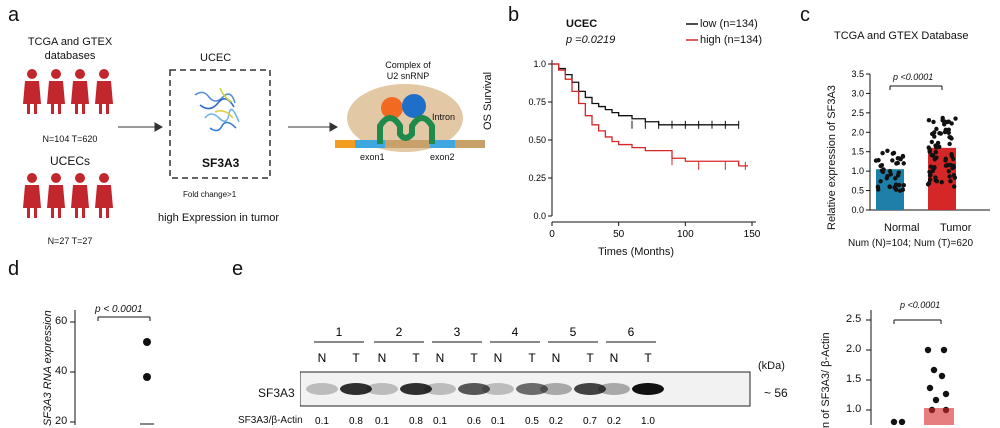 The height and width of the screenshot is (428, 1000). Describe the element at coordinates (68, 91) in the screenshot. I see `people-icons-top` at that location.